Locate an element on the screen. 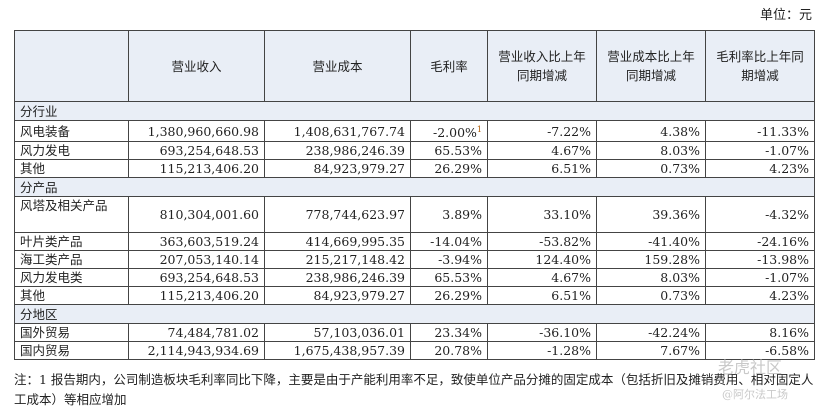 The width and height of the screenshot is (826, 416). margin-cell: 20.78% is located at coordinates (449, 351).